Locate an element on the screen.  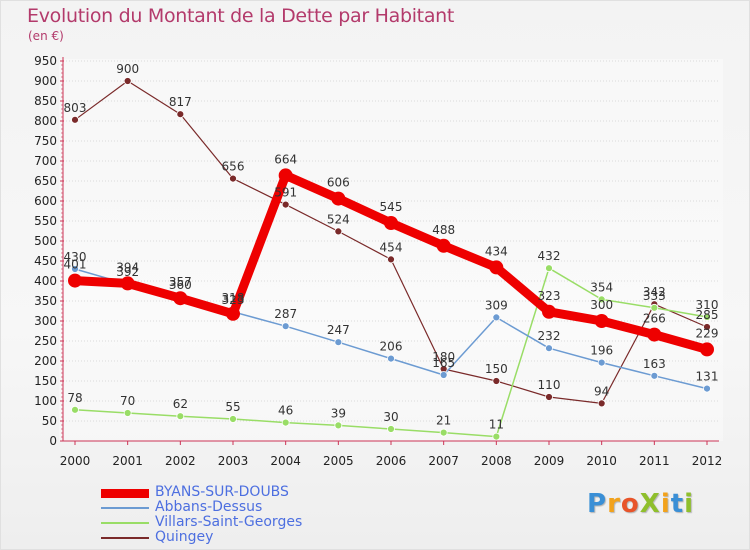
y-tick-label: 400 is located at coordinates (45, 281).